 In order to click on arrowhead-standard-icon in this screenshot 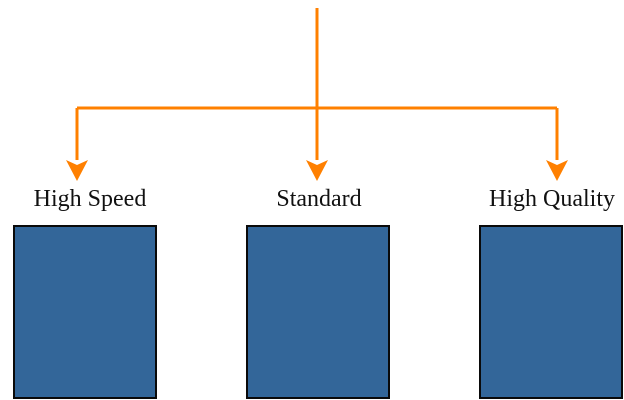, I will do `click(317, 170)`.